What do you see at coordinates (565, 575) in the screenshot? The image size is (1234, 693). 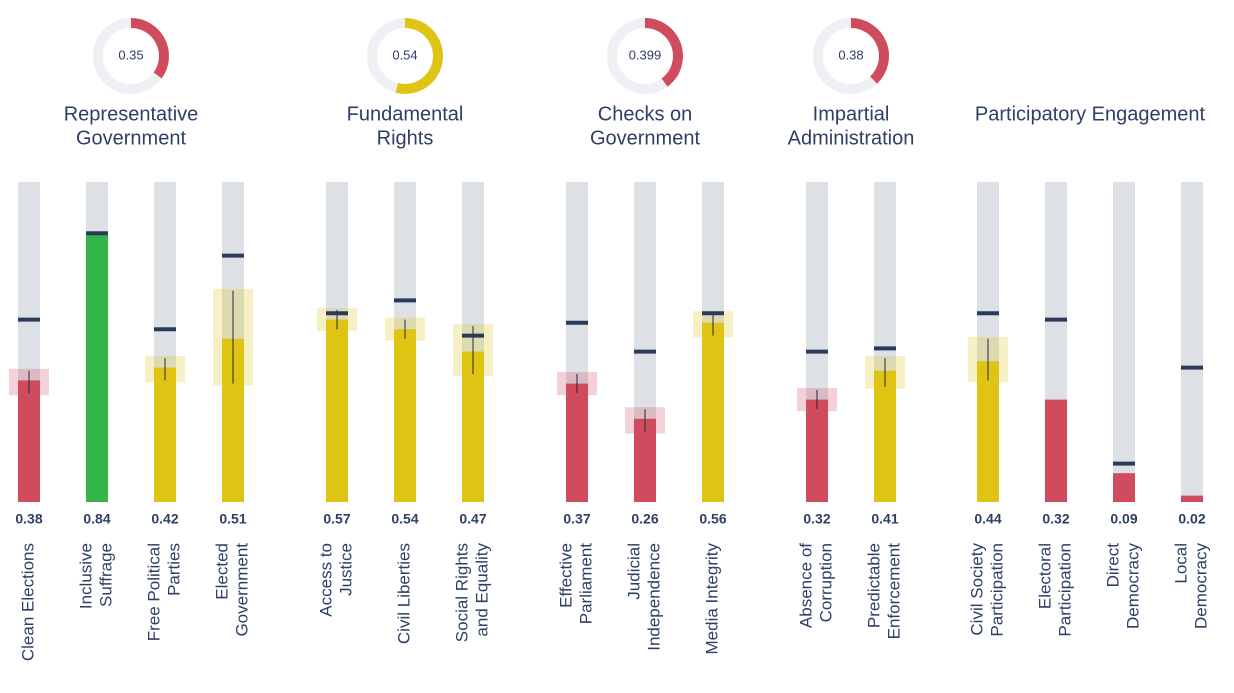 I see `category-label: Effective` at bounding box center [565, 575].